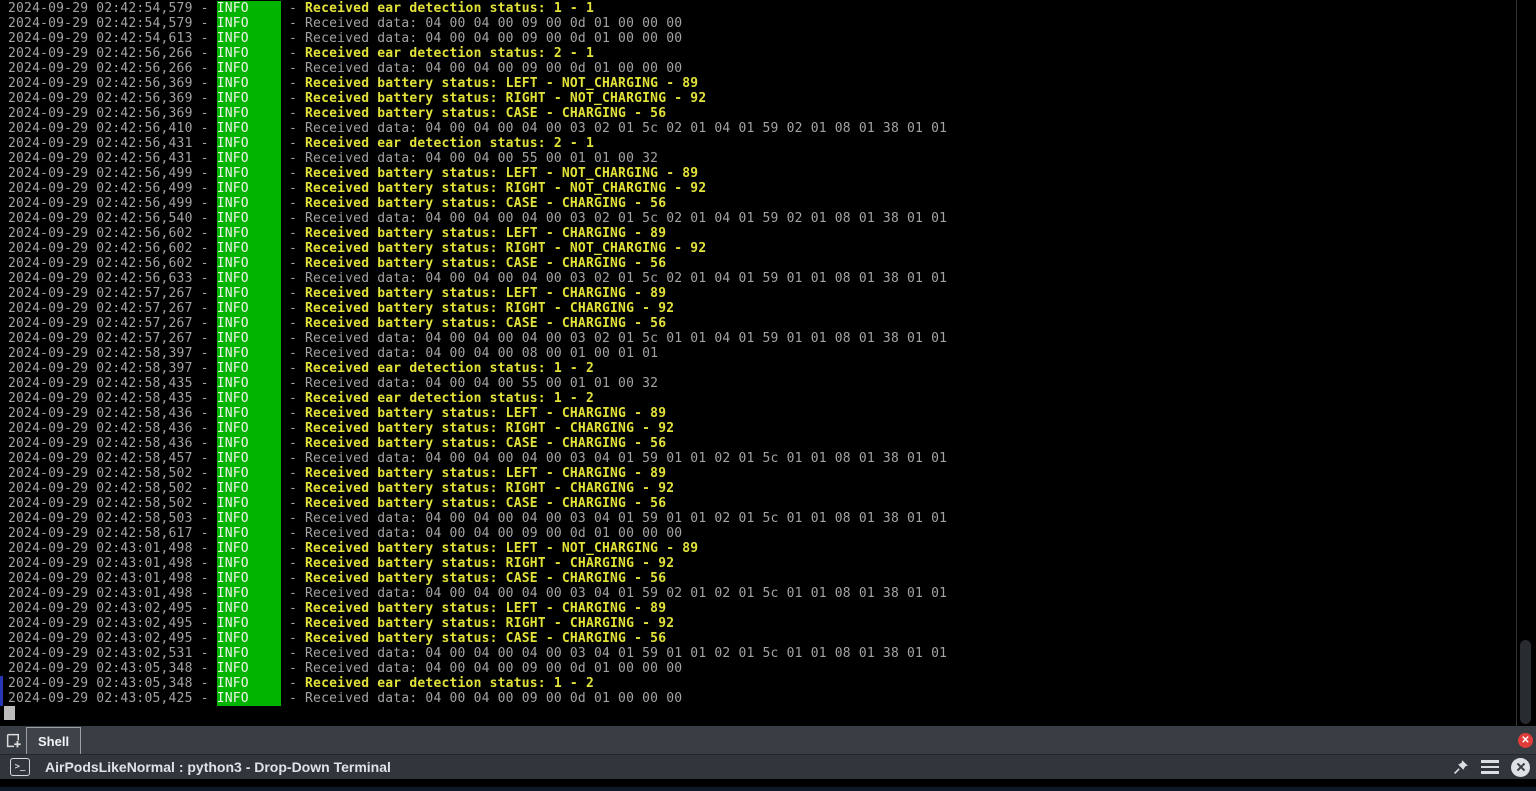  What do you see at coordinates (1, 691) in the screenshot?
I see `activity-marker` at bounding box center [1, 691].